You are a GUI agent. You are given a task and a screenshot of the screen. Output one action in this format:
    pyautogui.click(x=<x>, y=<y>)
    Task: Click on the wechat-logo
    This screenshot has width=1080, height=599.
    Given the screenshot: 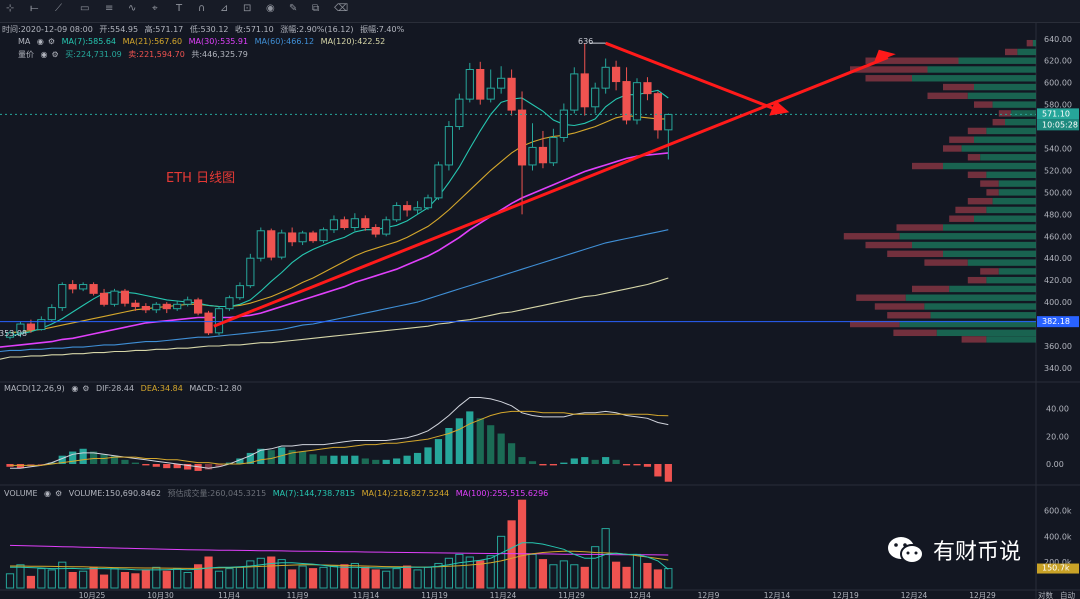 What is the action you would take?
    pyautogui.click(x=906, y=550)
    